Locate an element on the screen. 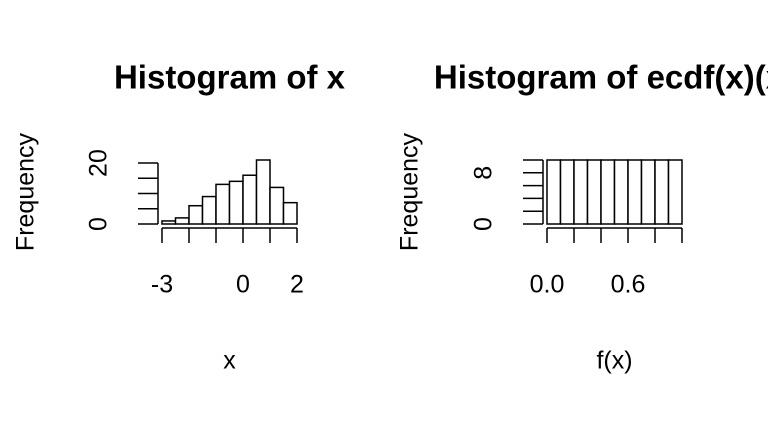 Image resolution: width=768 pixels, height=422 pixels. chart-title: Histogram of x is located at coordinates (230, 77).